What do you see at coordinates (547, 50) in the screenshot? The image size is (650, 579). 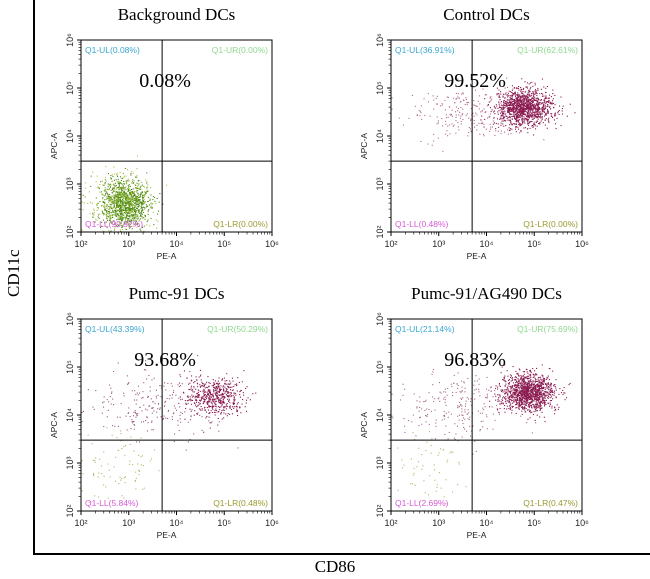 I see `quadrant-label-ur: Q1-UR(62.61%)` at bounding box center [547, 50].